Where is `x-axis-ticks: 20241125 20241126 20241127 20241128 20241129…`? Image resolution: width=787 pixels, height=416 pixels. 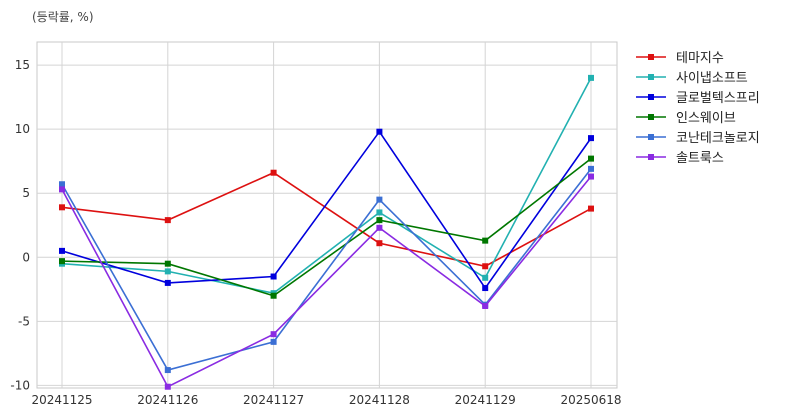
x-axis-ticks: 20241125 20241126 20241127 20241128 20241129… is located at coordinates (326, 400).